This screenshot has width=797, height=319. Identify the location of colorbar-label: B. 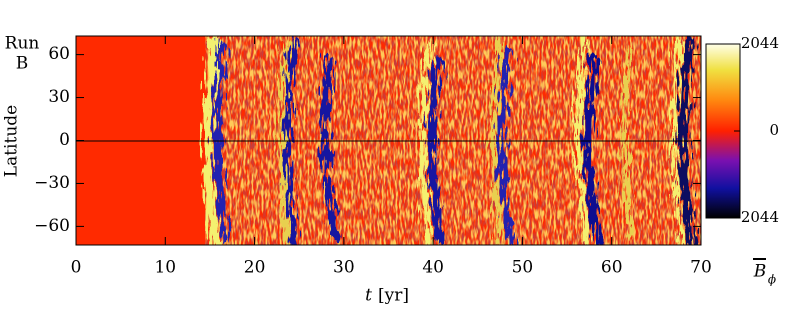
(760, 272).